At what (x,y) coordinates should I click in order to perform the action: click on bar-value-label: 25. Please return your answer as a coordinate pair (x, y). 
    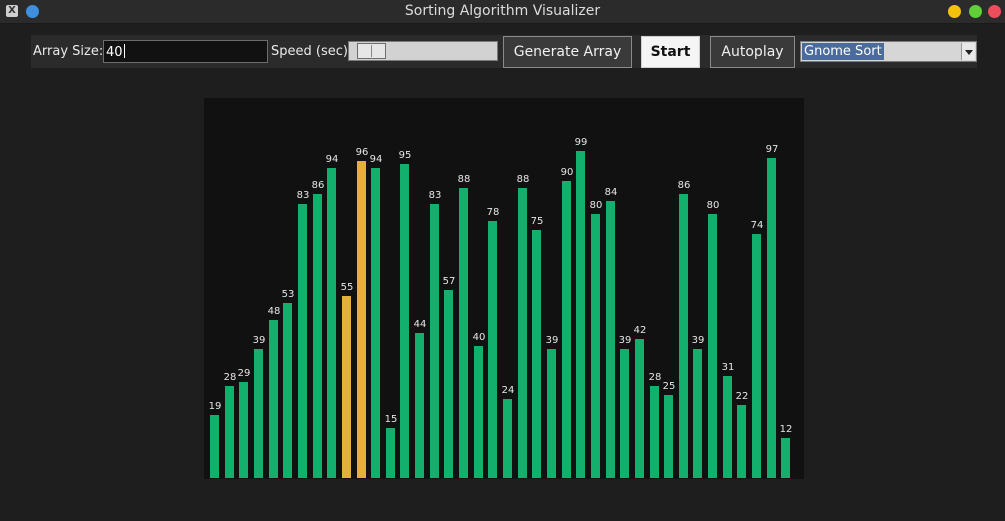
    Looking at the image, I should click on (669, 386).